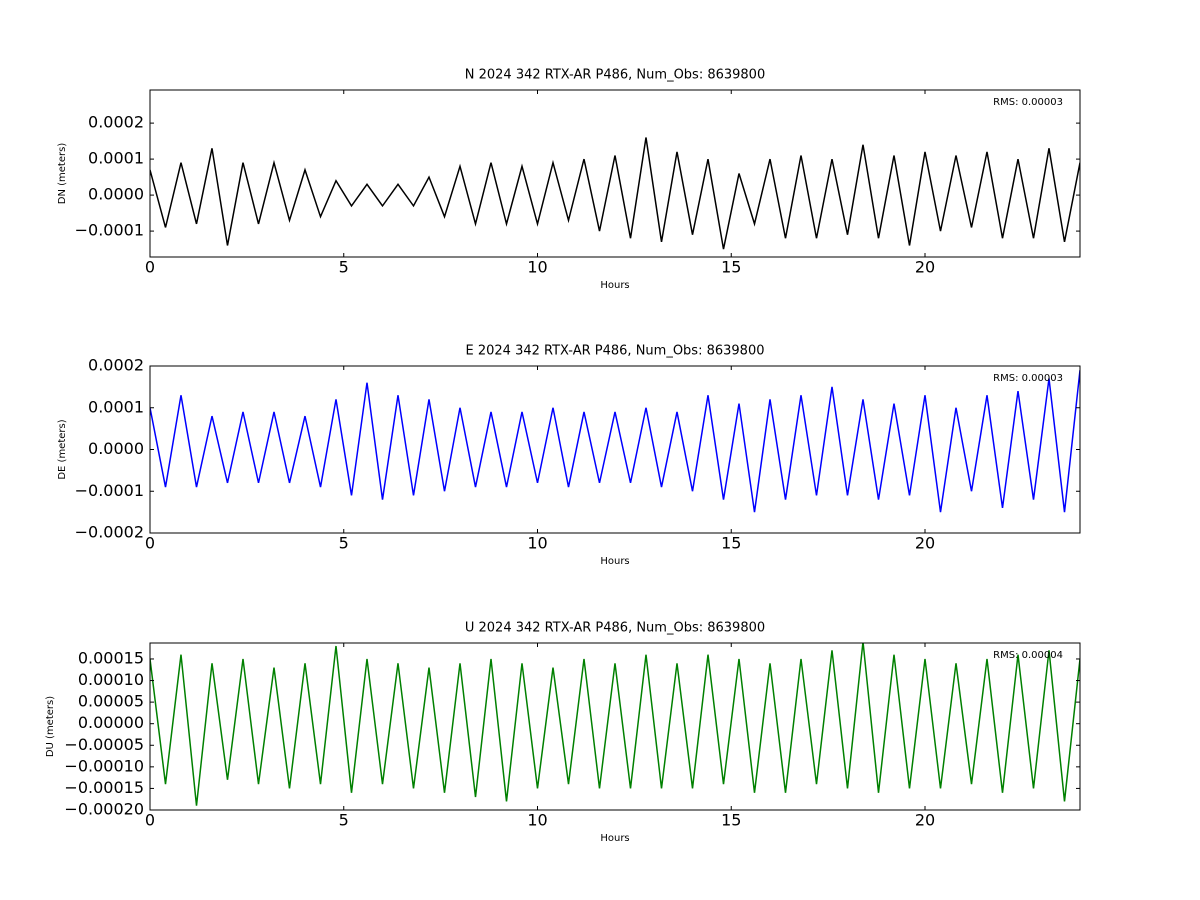 The height and width of the screenshot is (900, 1200). Describe the element at coordinates (62, 449) in the screenshot. I see `y-axis-label: DE (meters)` at that location.